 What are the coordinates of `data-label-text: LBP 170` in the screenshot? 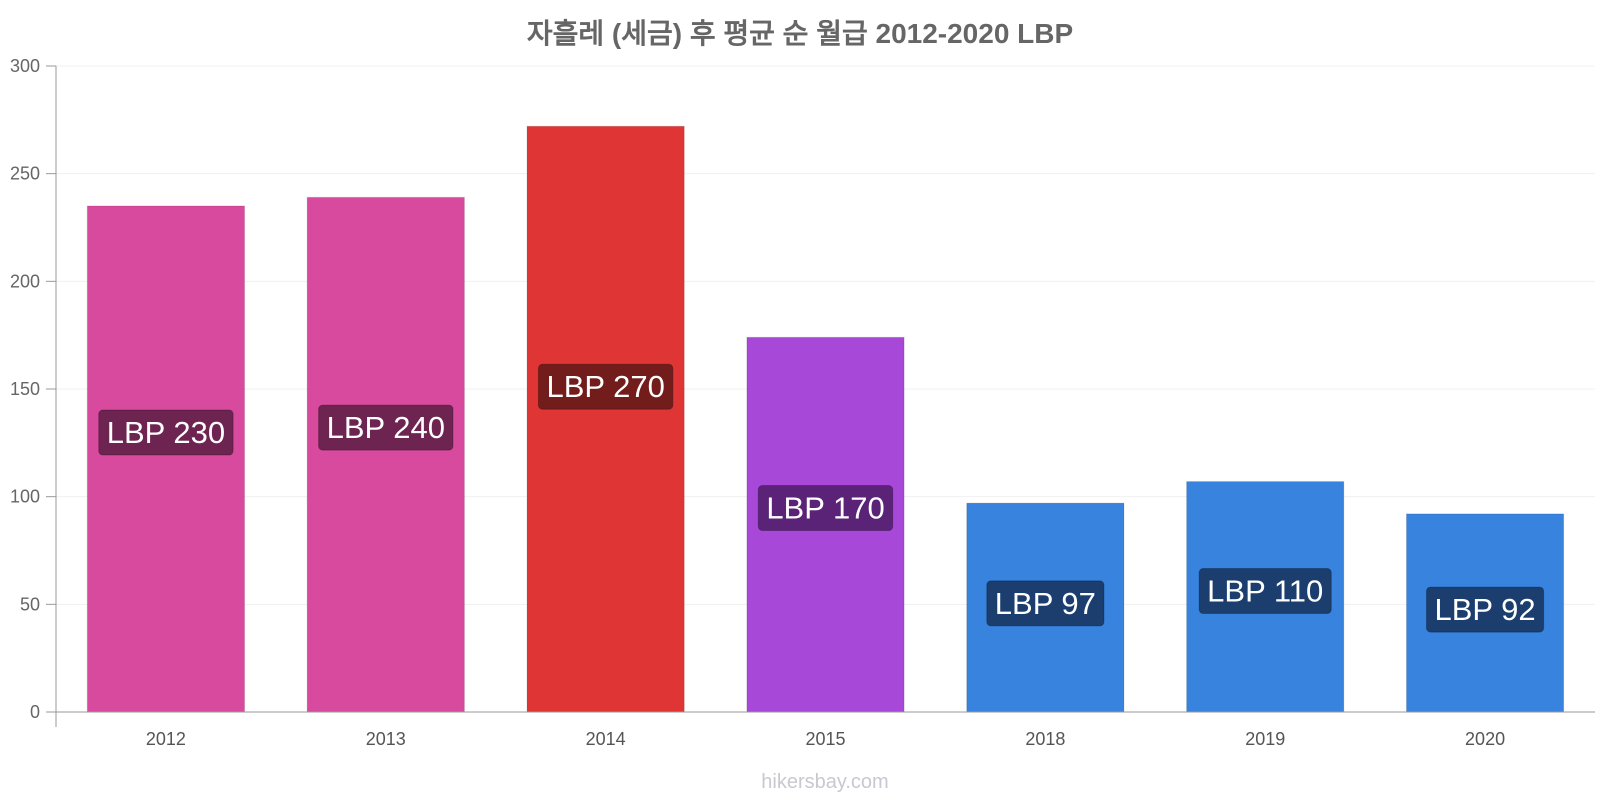 It's located at (825, 508).